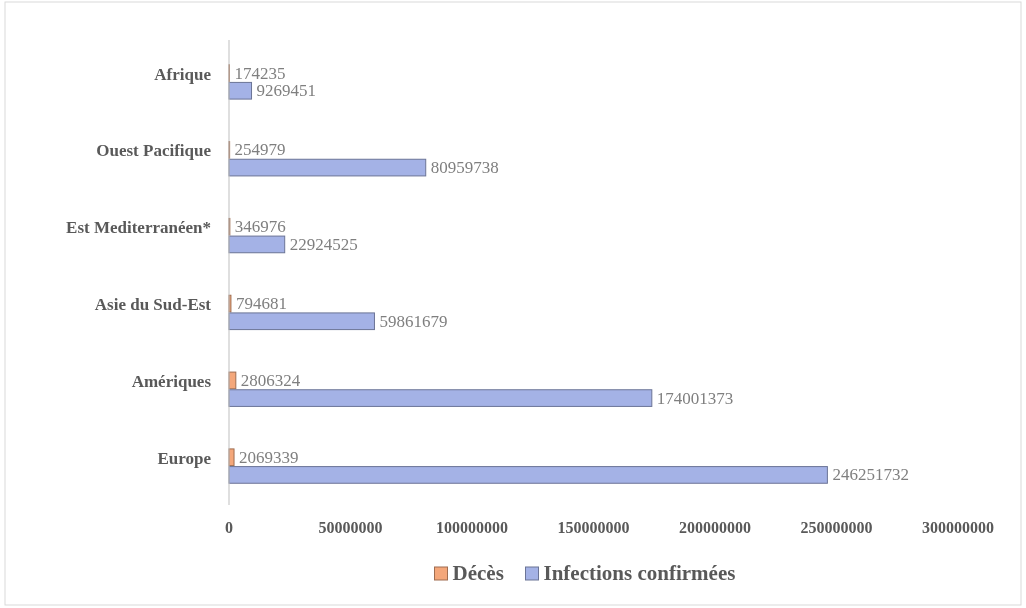  I want to click on y-tick-label: Asie du Sud-Est, so click(153, 305).